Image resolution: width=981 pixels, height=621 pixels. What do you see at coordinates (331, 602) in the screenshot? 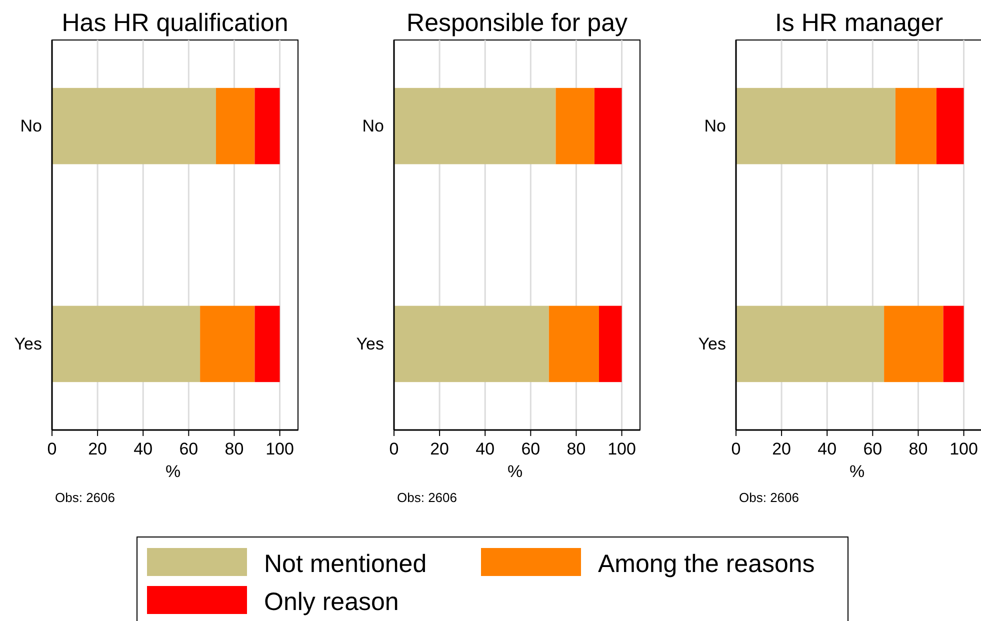
I see `legend-label: Only reason` at bounding box center [331, 602].